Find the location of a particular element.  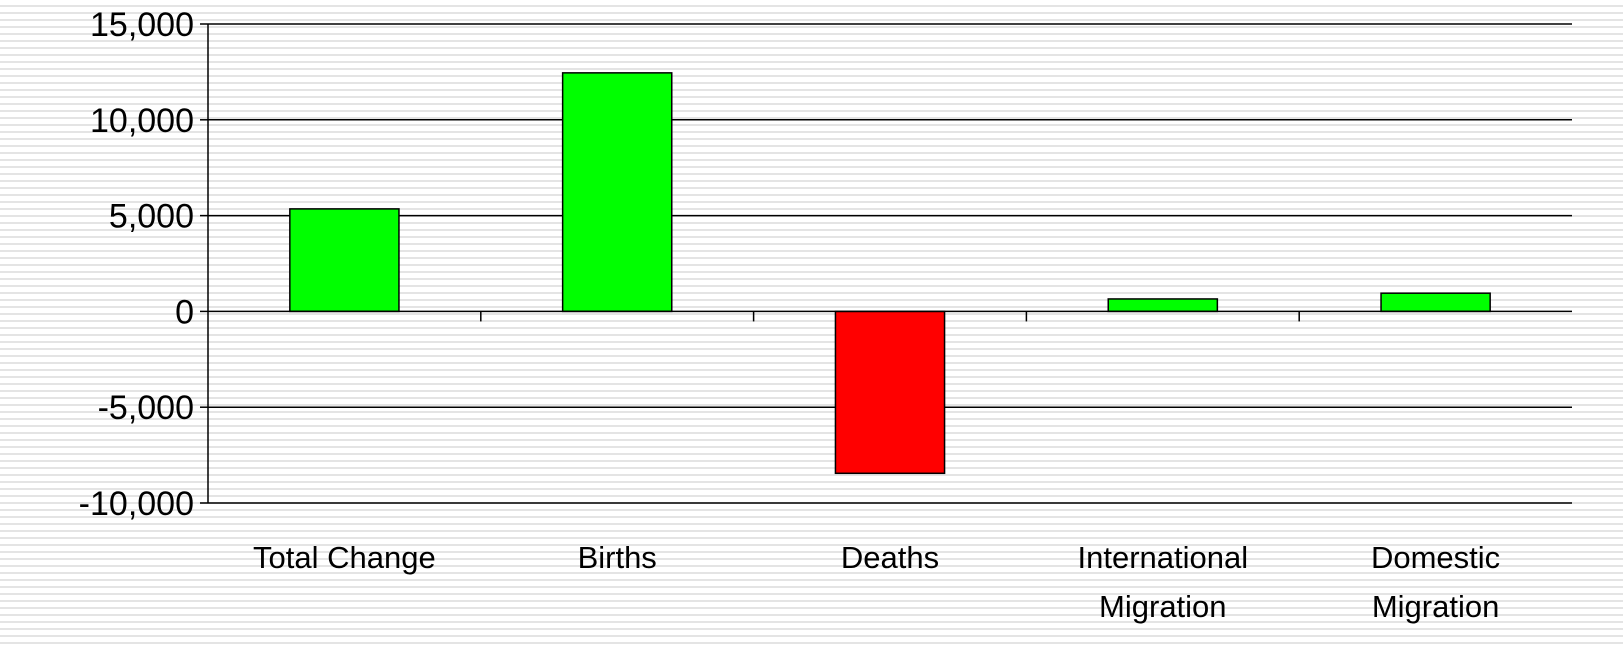

x-category-label: Births is located at coordinates (617, 557).